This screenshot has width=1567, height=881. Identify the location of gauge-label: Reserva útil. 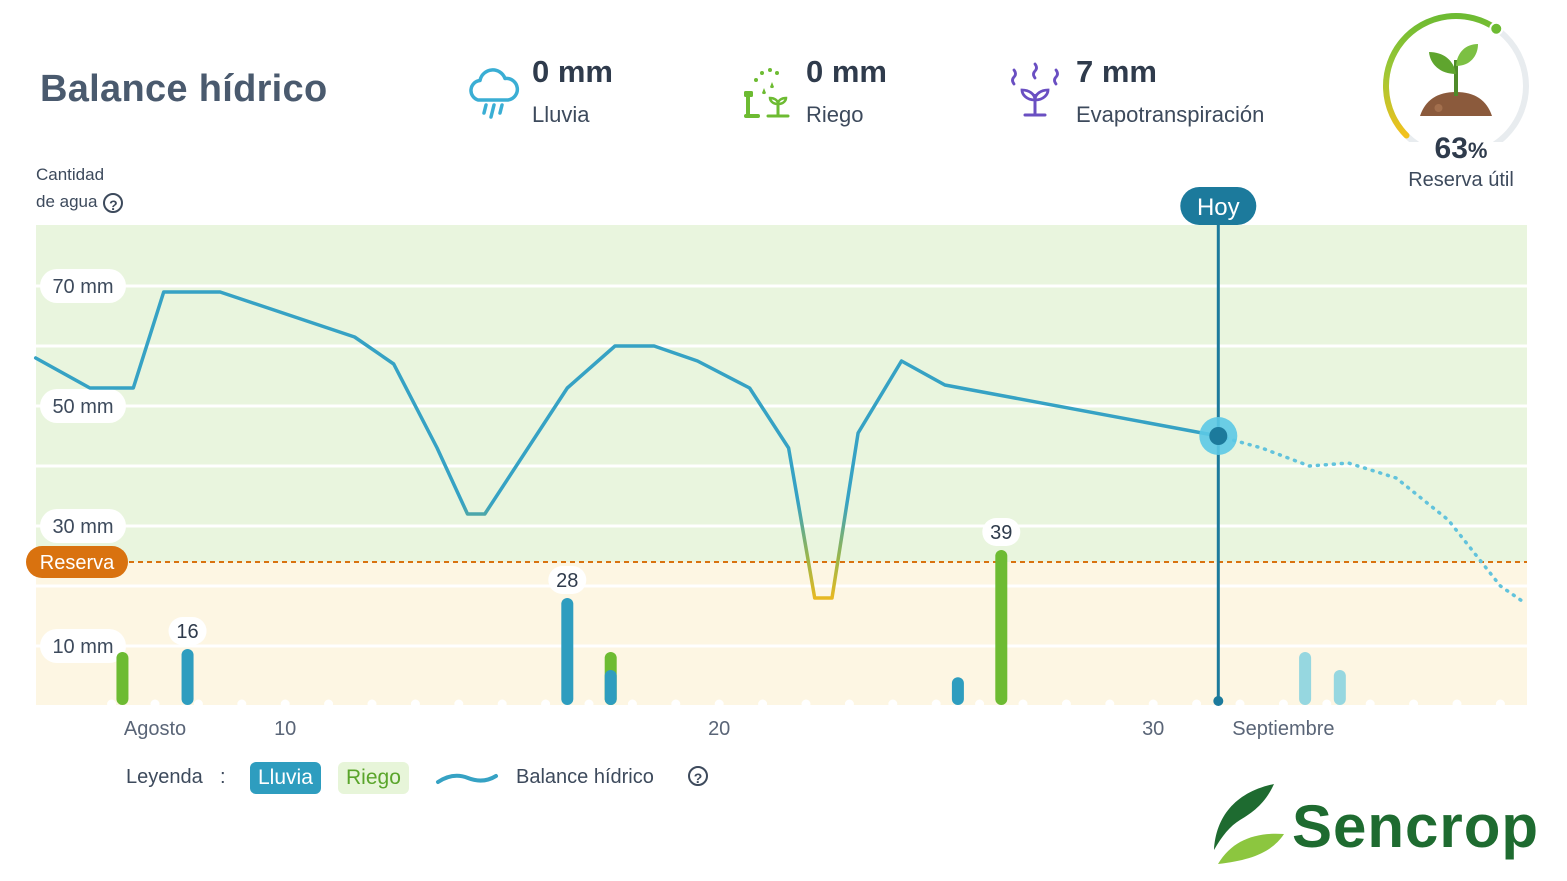
(1461, 180).